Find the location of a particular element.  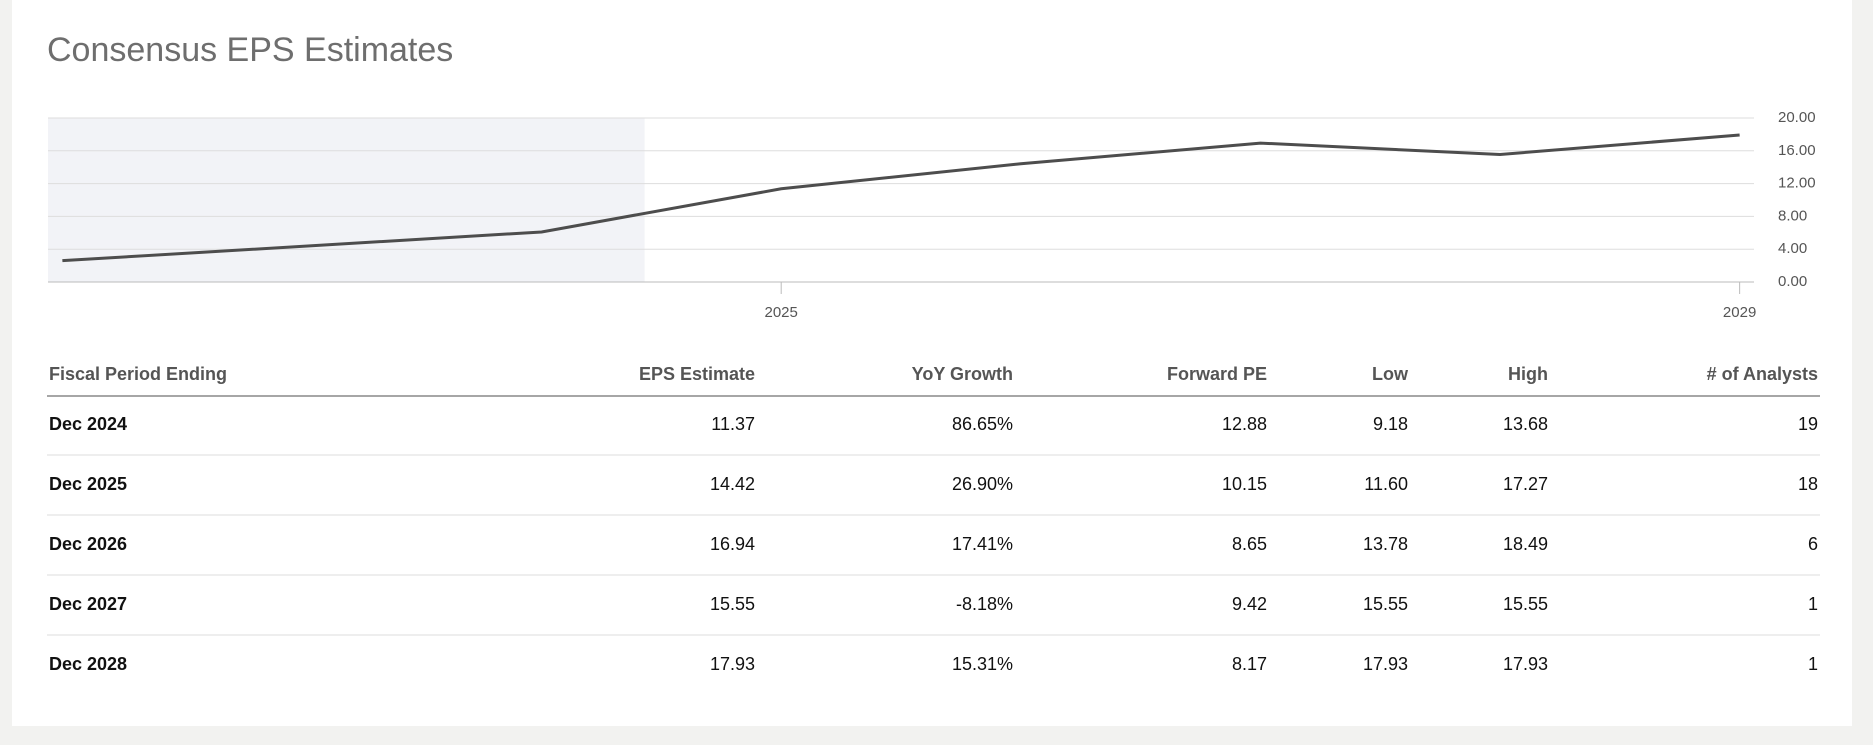

period-cell: Dec 2026 is located at coordinates (88, 544).